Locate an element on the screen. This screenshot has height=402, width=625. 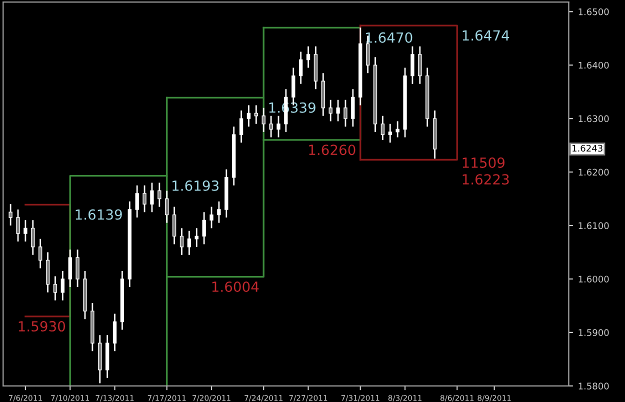
y-tick-label: 1.6300 is located at coordinates (593, 118).